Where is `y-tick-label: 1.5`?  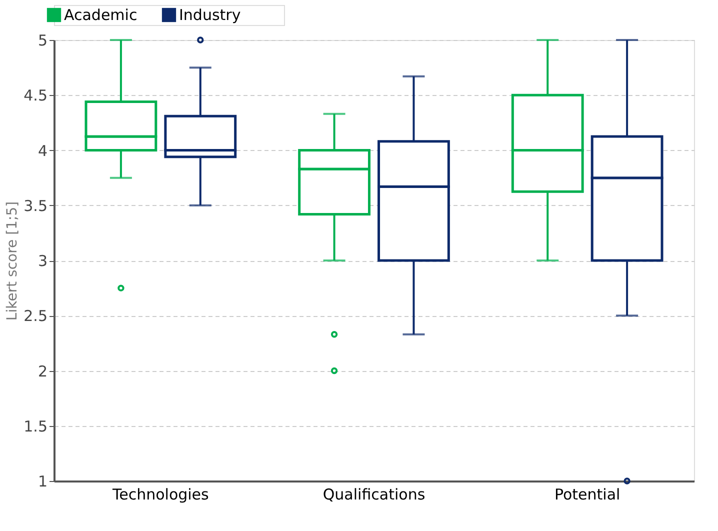
y-tick-label: 1.5 is located at coordinates (36, 426).